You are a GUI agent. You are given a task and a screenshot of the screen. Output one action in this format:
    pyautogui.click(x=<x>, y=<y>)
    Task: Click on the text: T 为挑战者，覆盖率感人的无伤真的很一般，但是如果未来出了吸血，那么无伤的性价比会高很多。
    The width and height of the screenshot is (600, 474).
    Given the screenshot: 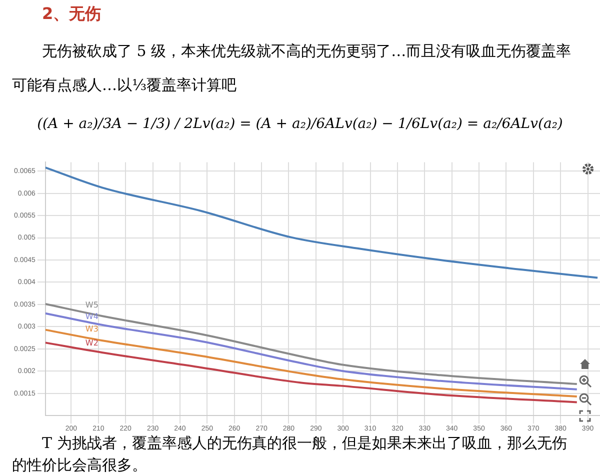 What is the action you would take?
    pyautogui.click(x=290, y=453)
    